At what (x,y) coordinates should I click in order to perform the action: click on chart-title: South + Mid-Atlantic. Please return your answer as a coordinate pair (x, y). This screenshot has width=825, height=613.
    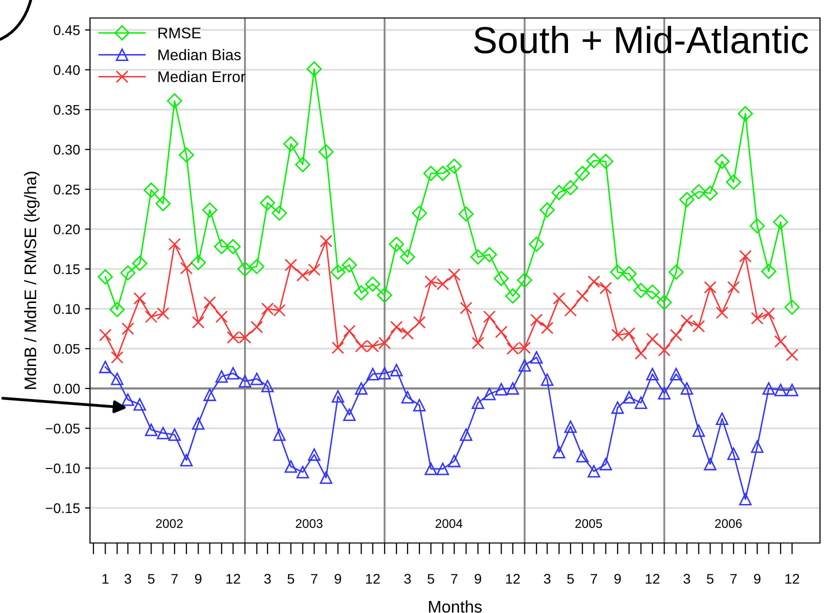
    Looking at the image, I should click on (641, 40).